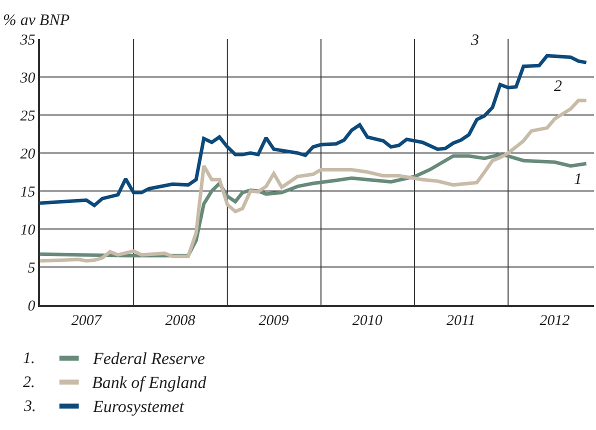 The image size is (596, 430). What do you see at coordinates (558, 86) in the screenshot?
I see `annotation: 2` at bounding box center [558, 86].